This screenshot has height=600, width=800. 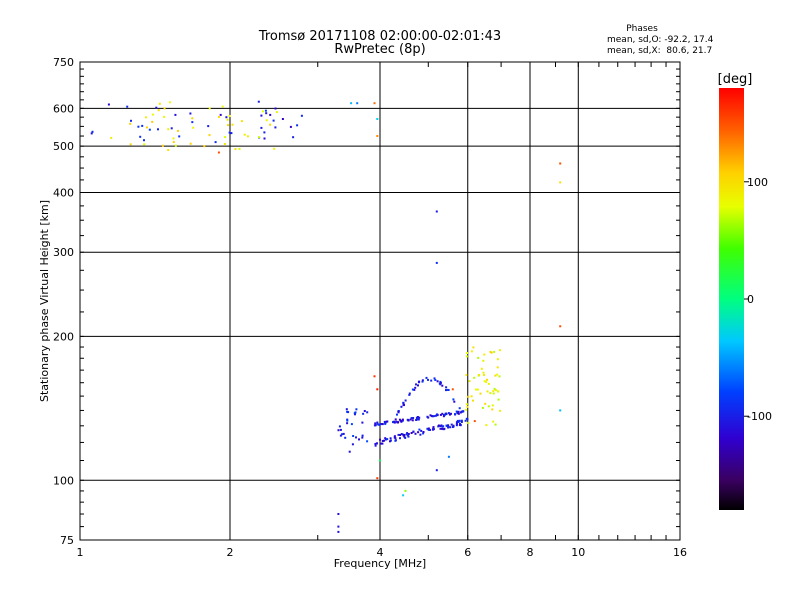 What do you see at coordinates (750, 299) in the screenshot?
I see `colorbar-tick-label: 0` at bounding box center [750, 299].